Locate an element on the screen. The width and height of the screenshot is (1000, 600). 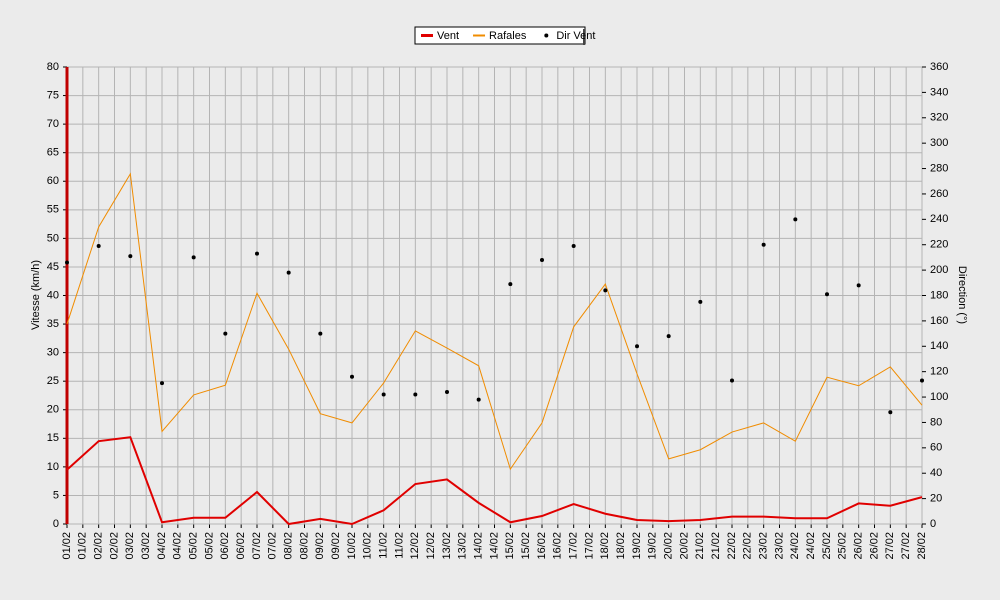
x-tick-label: 16/02 is located at coordinates (558, 546).